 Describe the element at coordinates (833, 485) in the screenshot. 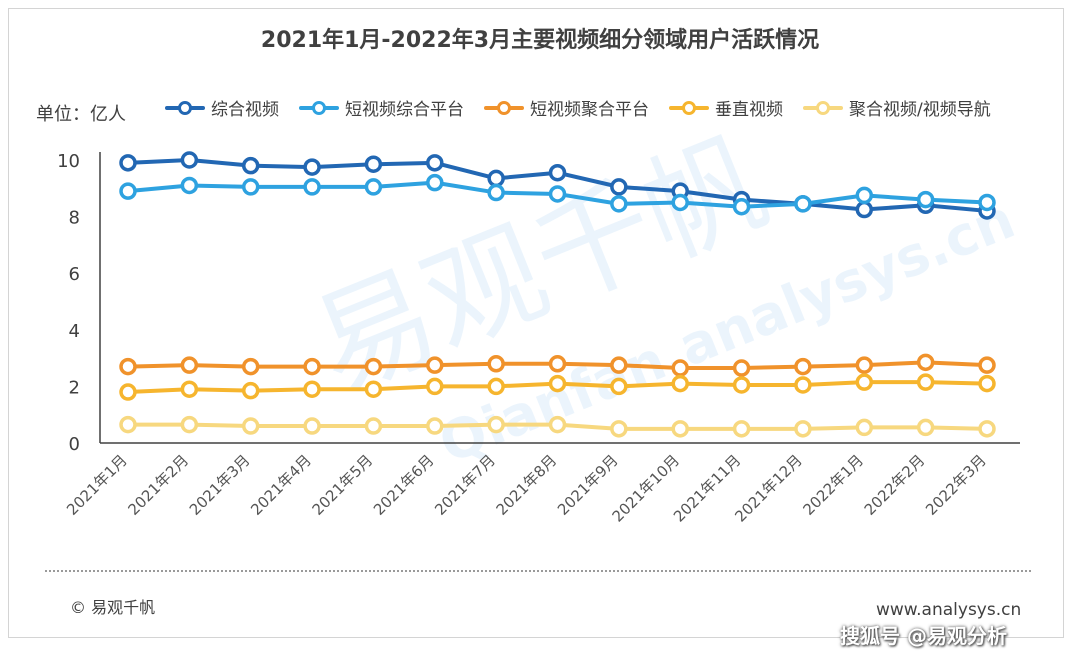

I see `x-tick-label: 2022年1月` at that location.